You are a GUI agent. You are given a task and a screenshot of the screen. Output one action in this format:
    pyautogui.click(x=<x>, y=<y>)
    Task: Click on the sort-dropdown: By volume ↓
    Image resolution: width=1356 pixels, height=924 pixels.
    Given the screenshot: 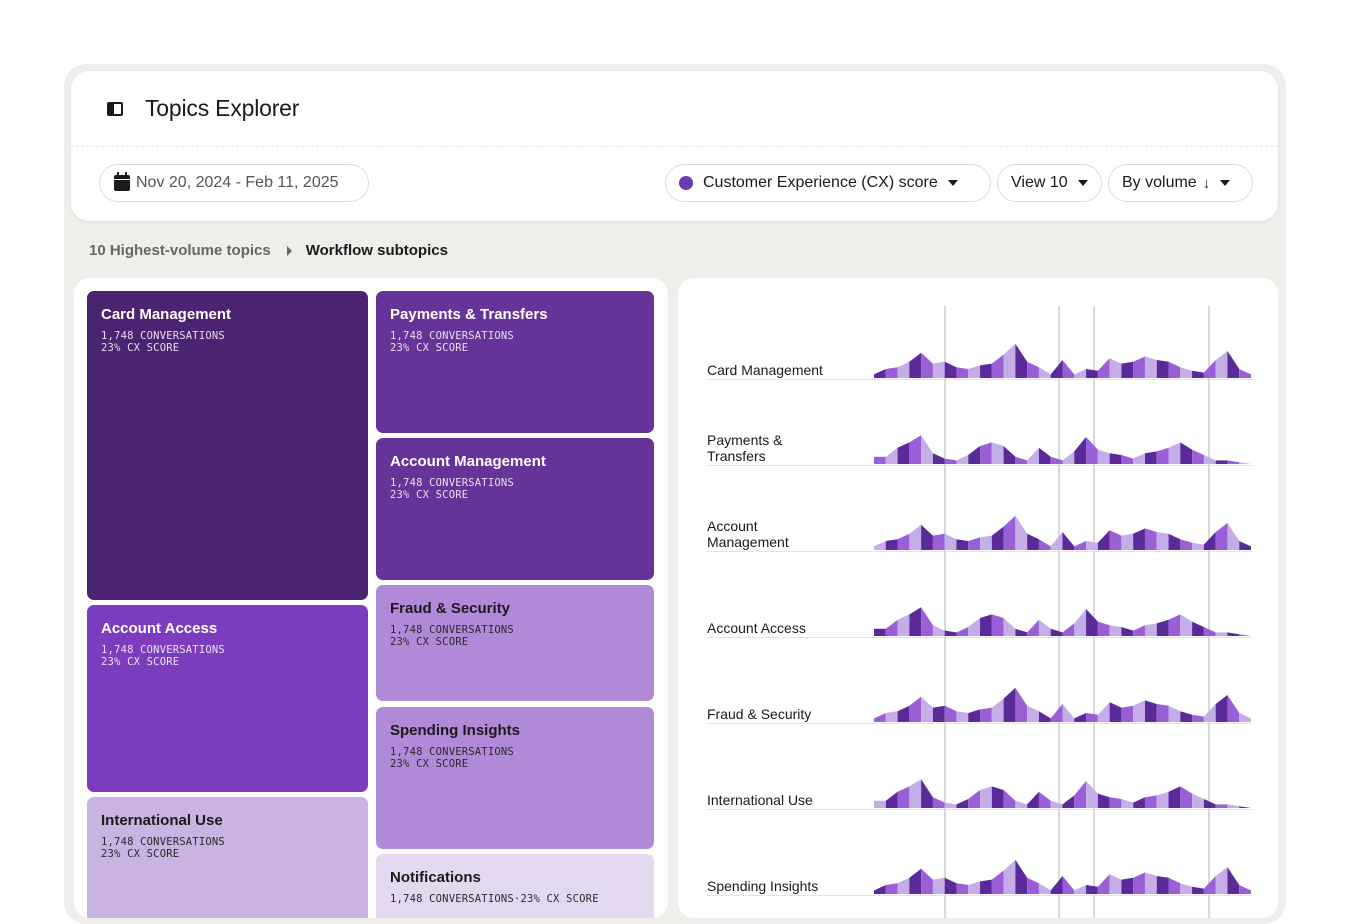 What is the action you would take?
    pyautogui.click(x=1180, y=183)
    